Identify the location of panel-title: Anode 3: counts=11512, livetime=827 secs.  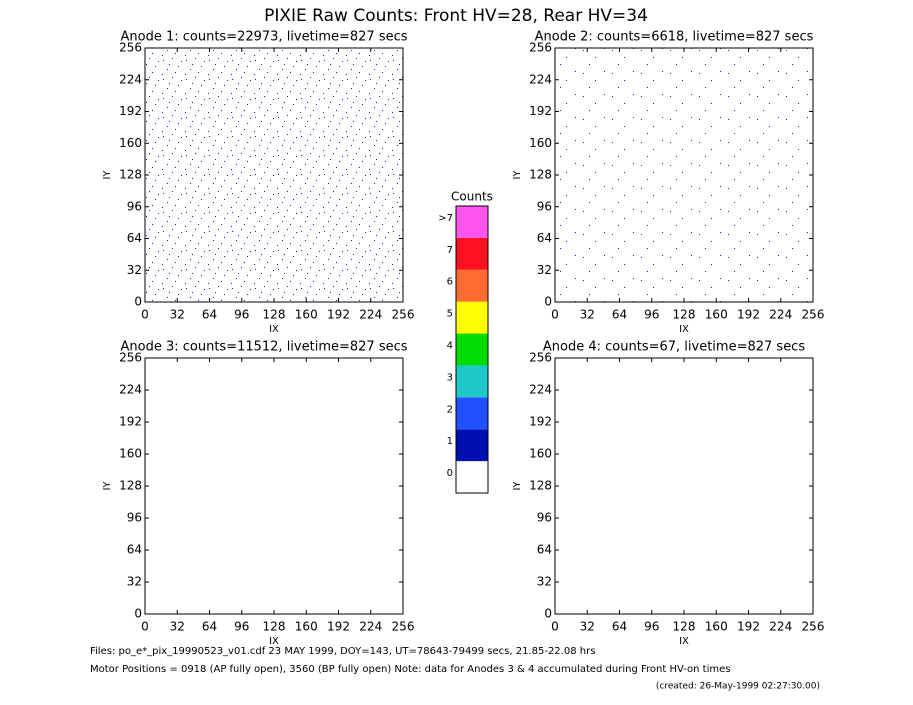
(263, 347).